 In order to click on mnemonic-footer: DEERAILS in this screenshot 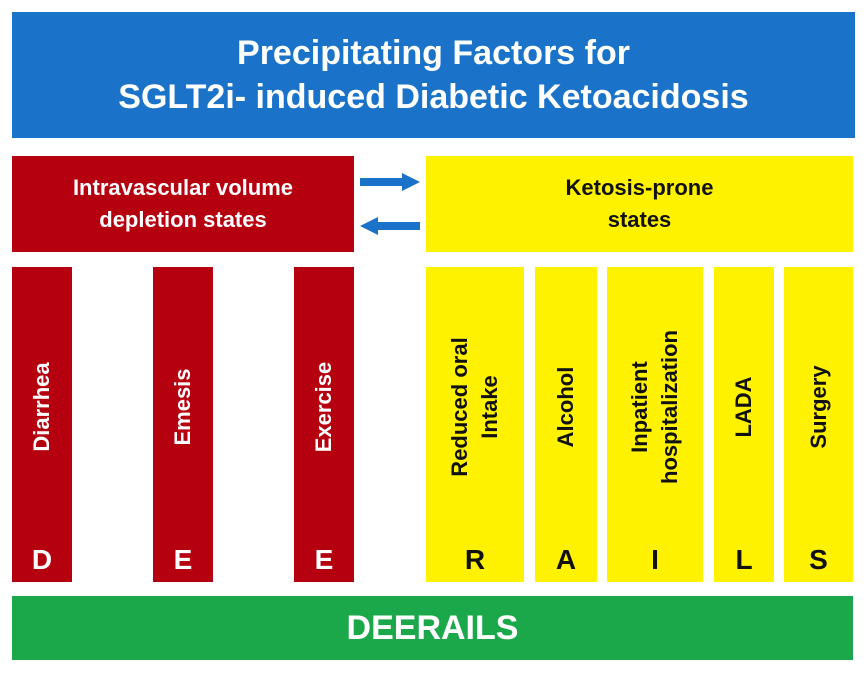, I will do `click(432, 628)`.